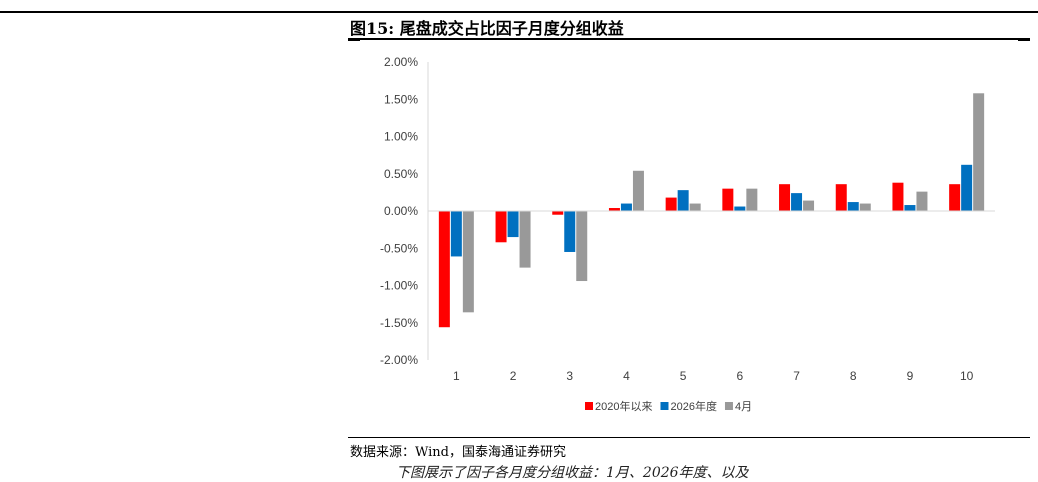 The width and height of the screenshot is (1038, 482). Describe the element at coordinates (689, 39) in the screenshot. I see `title-rule` at that location.